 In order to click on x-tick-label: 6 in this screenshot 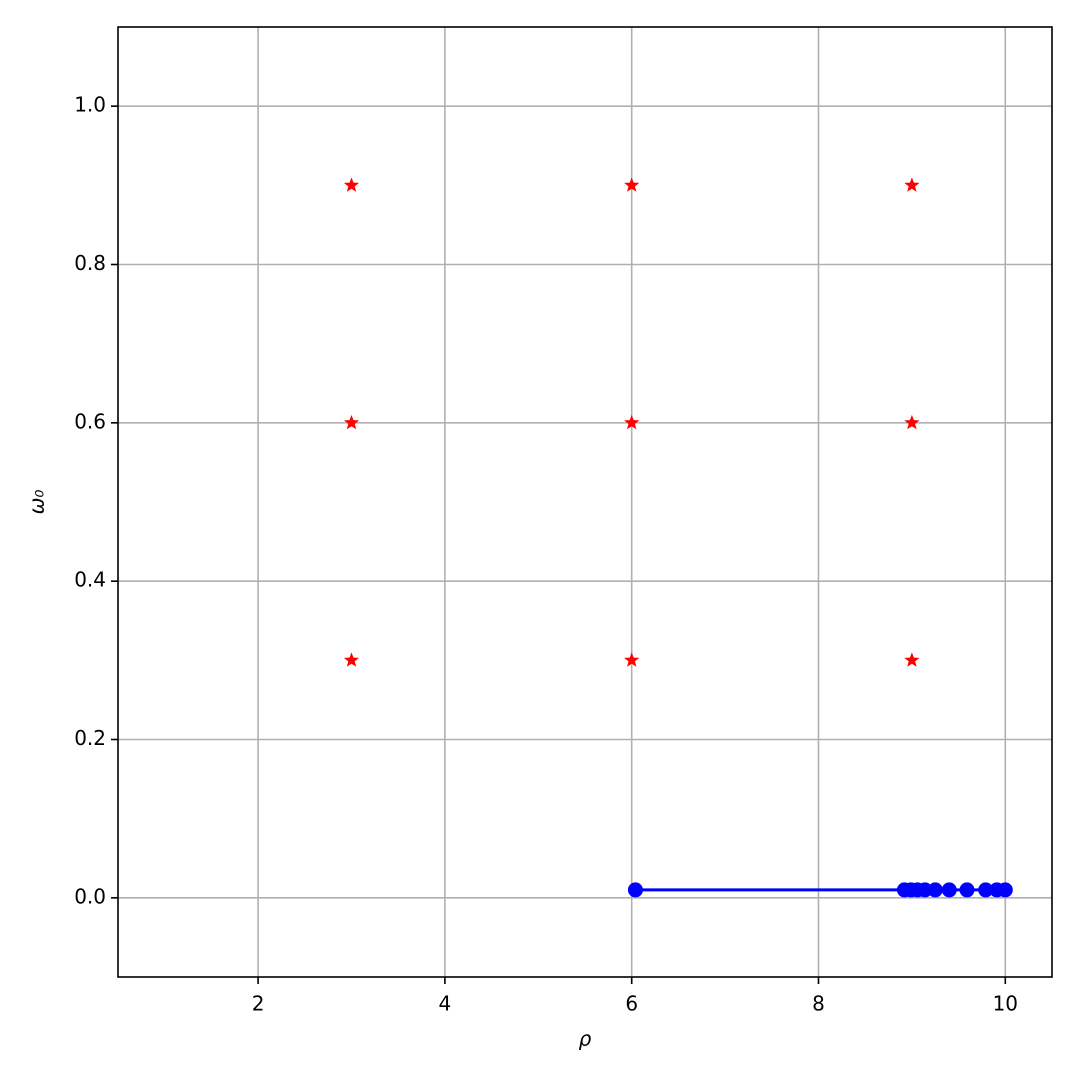, I will do `click(631, 1004)`.